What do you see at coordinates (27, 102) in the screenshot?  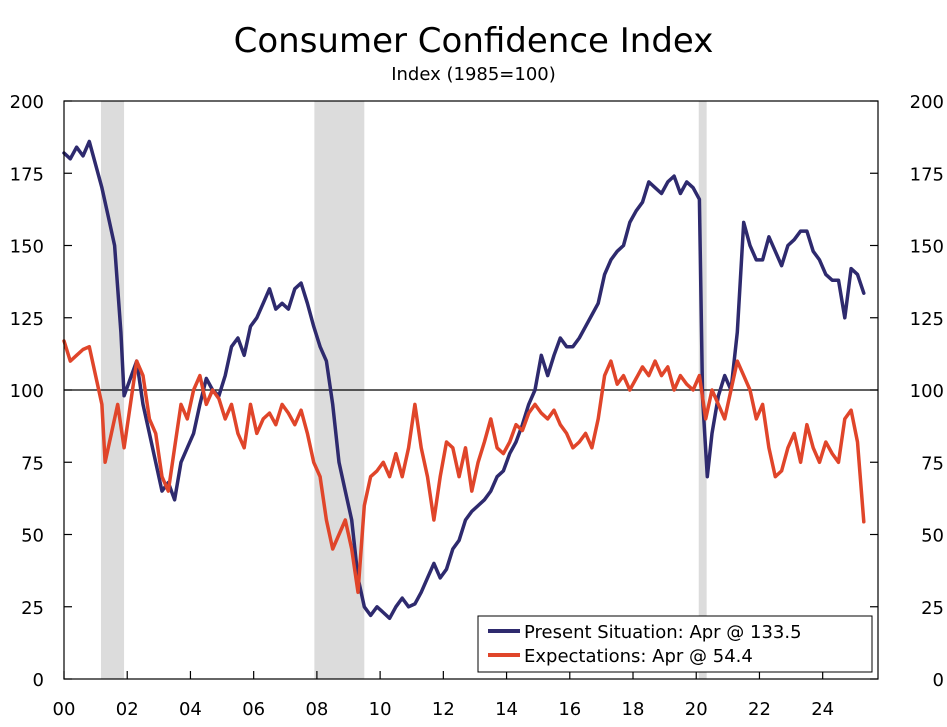 I see `y-tick-label-left-200: 200` at bounding box center [27, 102].